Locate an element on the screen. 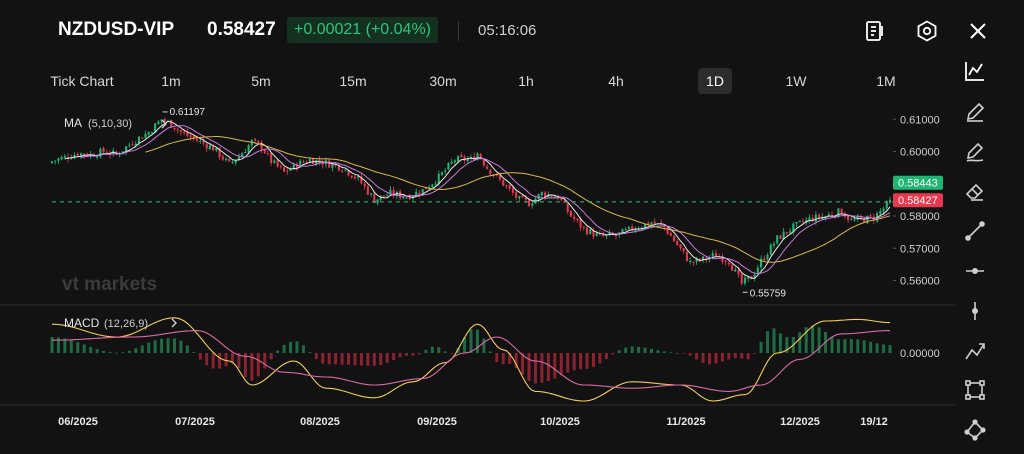 The width and height of the screenshot is (1024, 454). tab-15m: 15m is located at coordinates (353, 81).